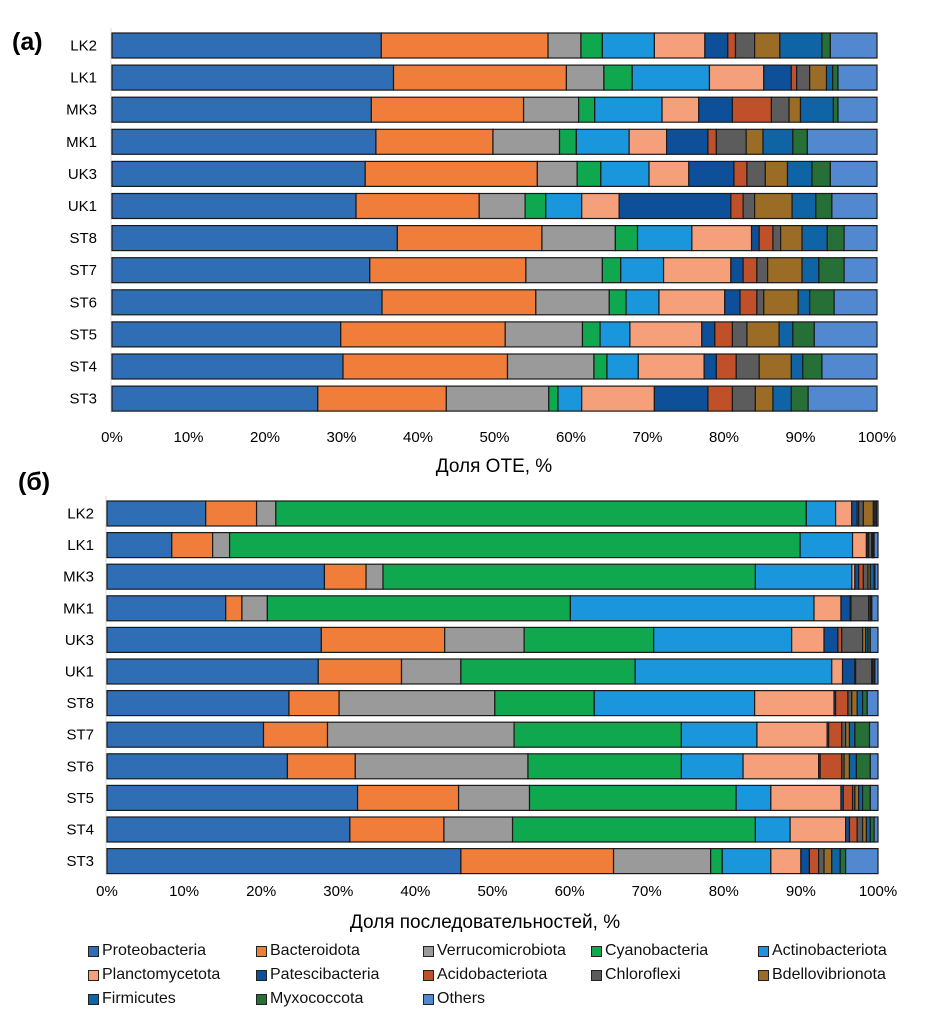  Describe the element at coordinates (81, 142) in the screenshot. I see `category-label: MK1` at that location.